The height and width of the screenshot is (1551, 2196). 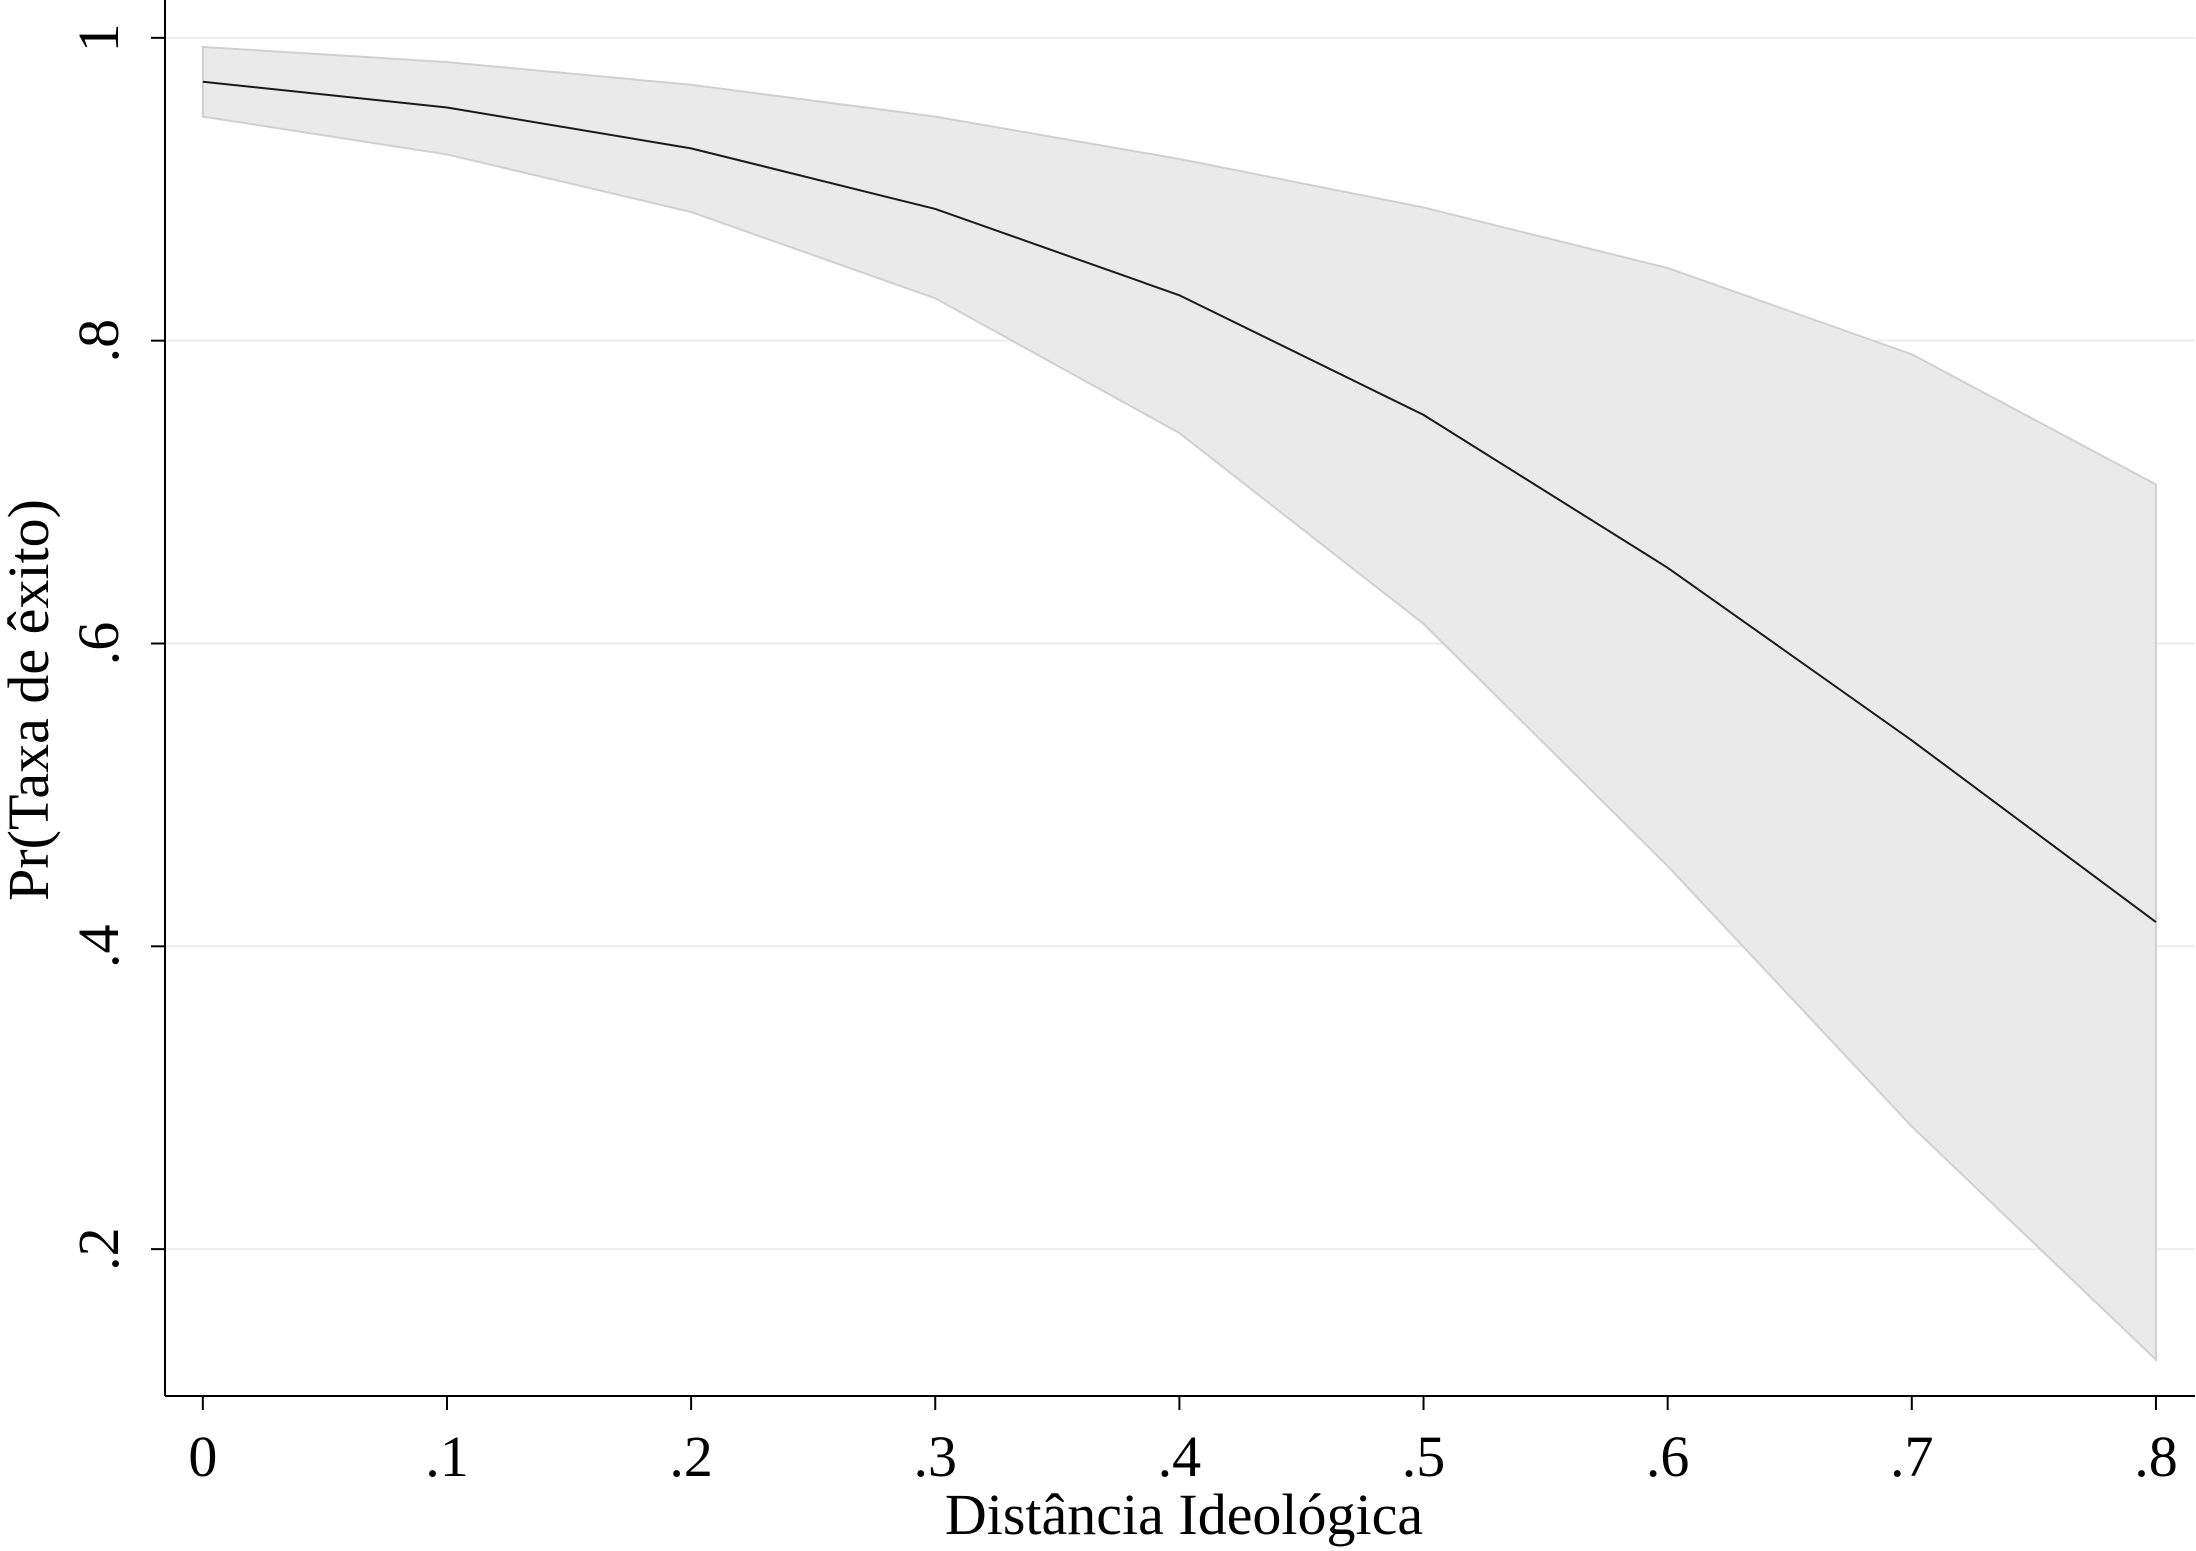 I want to click on y-tick-label: .2, so click(x=98, y=1249).